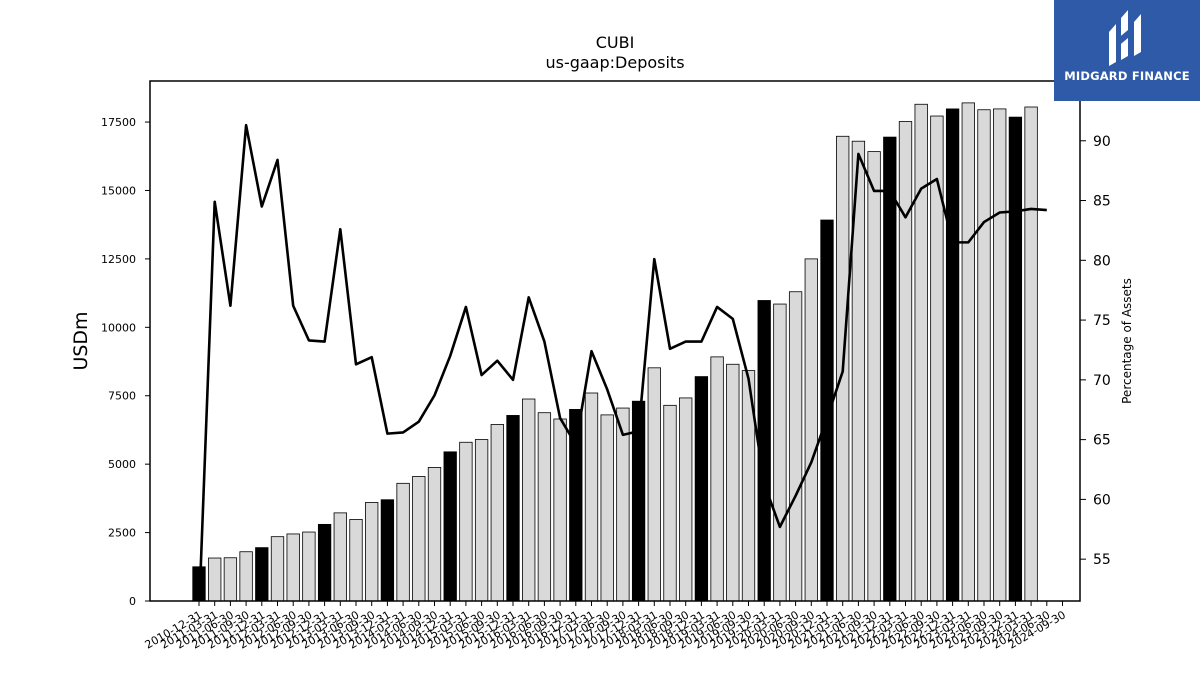 The image size is (1200, 675). I want to click on y2-axis-label: Percentage of Assets, so click(1127, 341).